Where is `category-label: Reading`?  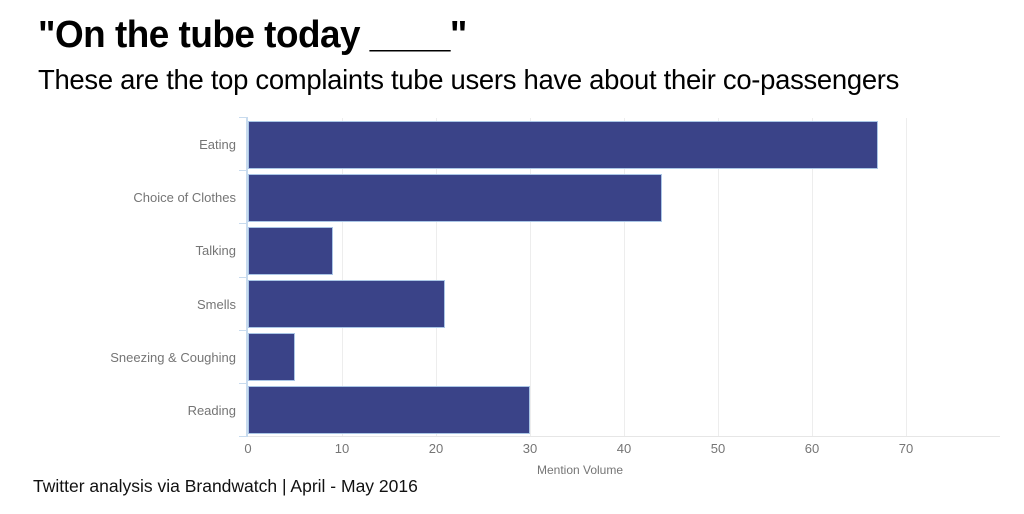 category-label: Reading is located at coordinates (211, 410).